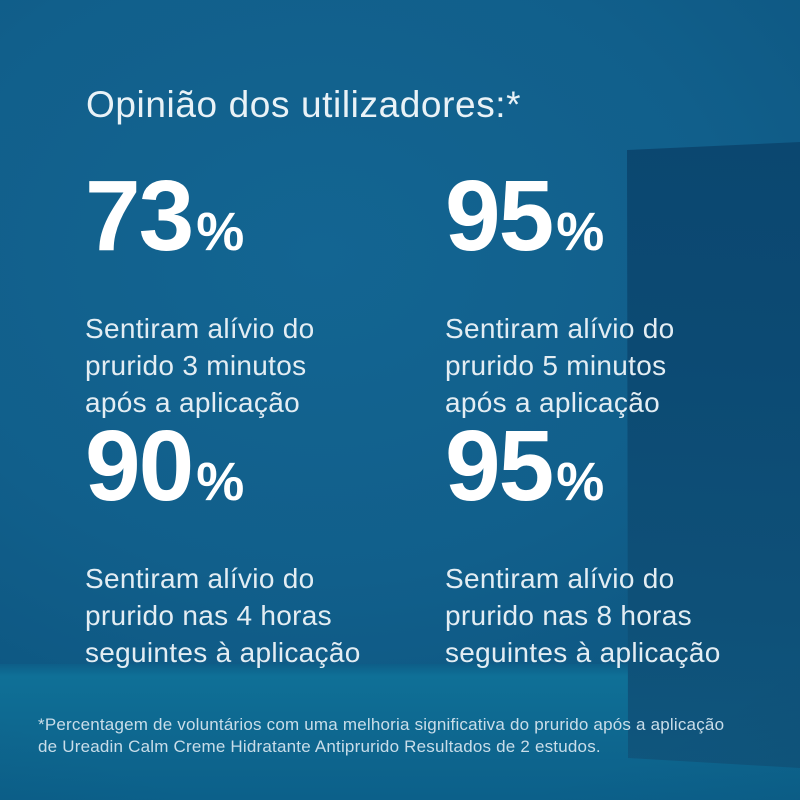  What do you see at coordinates (196, 365) in the screenshot?
I see `stat-description-line: prurido 3 minutos` at bounding box center [196, 365].